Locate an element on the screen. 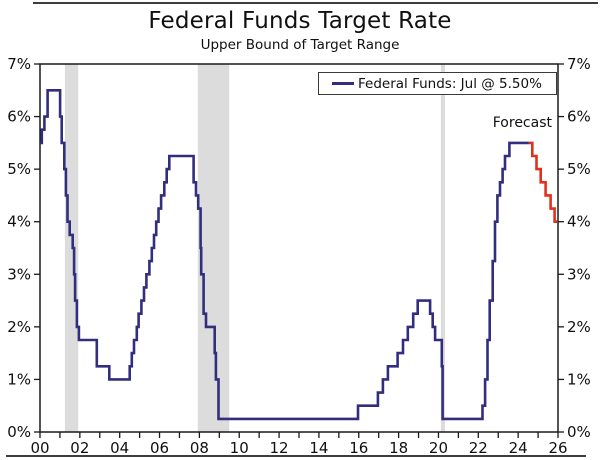 This screenshot has height=460, width=600. y-axis-label-right: 1% is located at coordinates (579, 379).